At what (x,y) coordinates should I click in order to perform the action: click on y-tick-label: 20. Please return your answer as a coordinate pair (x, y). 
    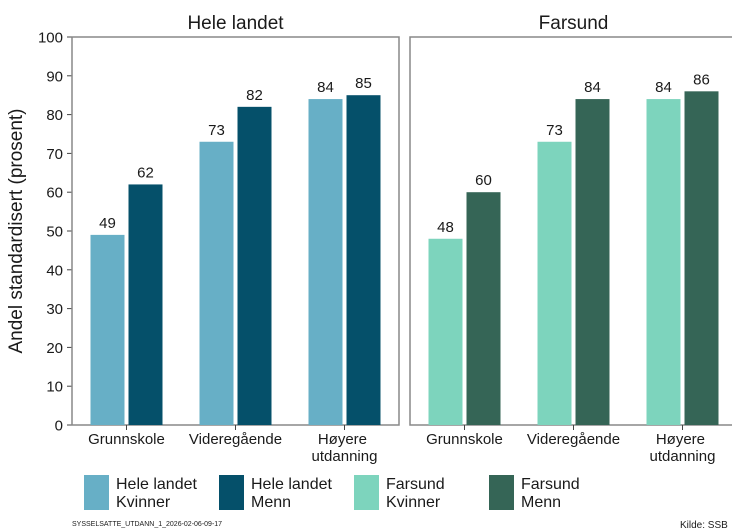
    Looking at the image, I should click on (54, 348).